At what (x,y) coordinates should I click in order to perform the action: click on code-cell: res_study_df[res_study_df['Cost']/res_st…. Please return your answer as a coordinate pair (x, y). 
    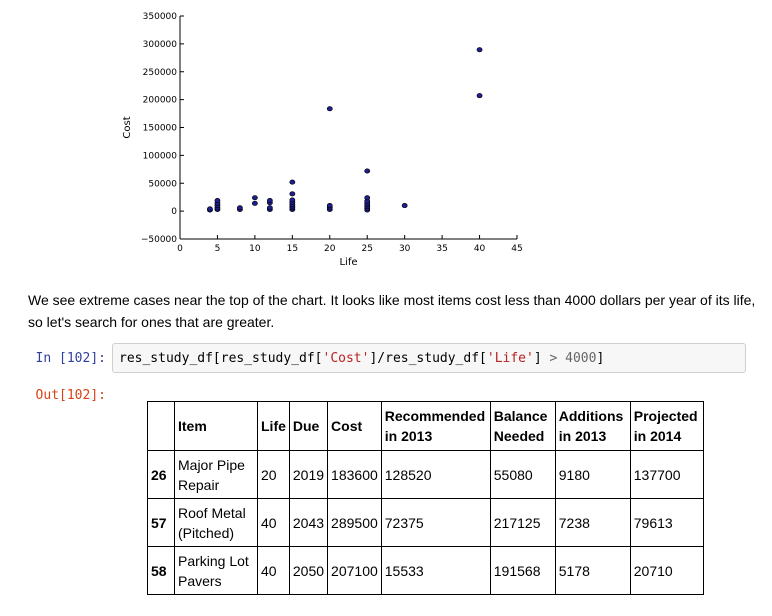
    Looking at the image, I should click on (429, 358).